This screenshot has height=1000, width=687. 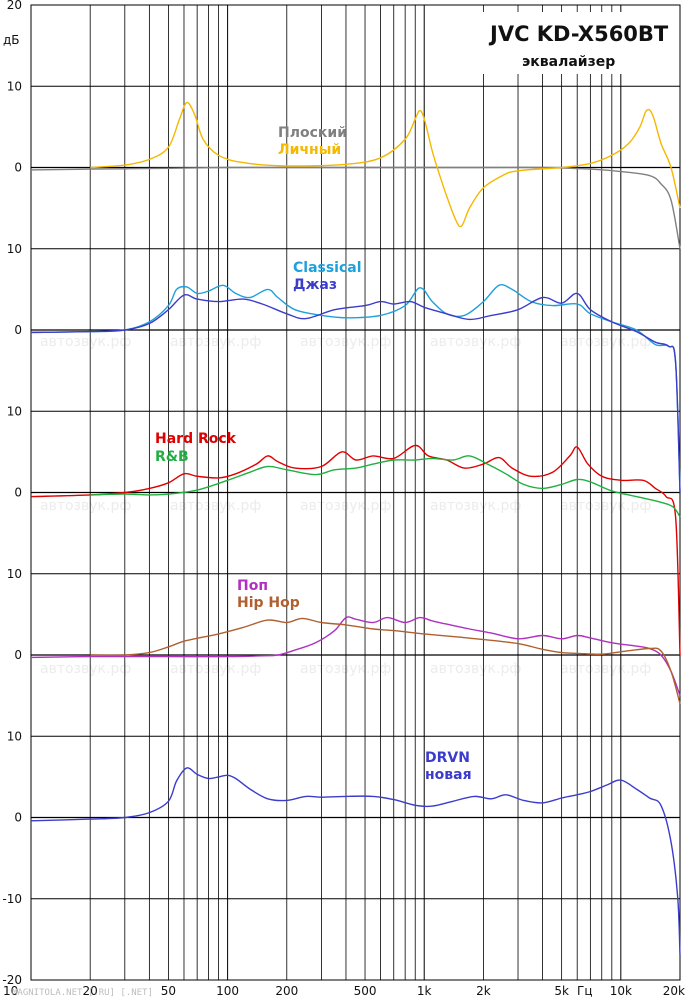 I want to click on legend-ploskiy: Плоский, so click(x=312, y=133).